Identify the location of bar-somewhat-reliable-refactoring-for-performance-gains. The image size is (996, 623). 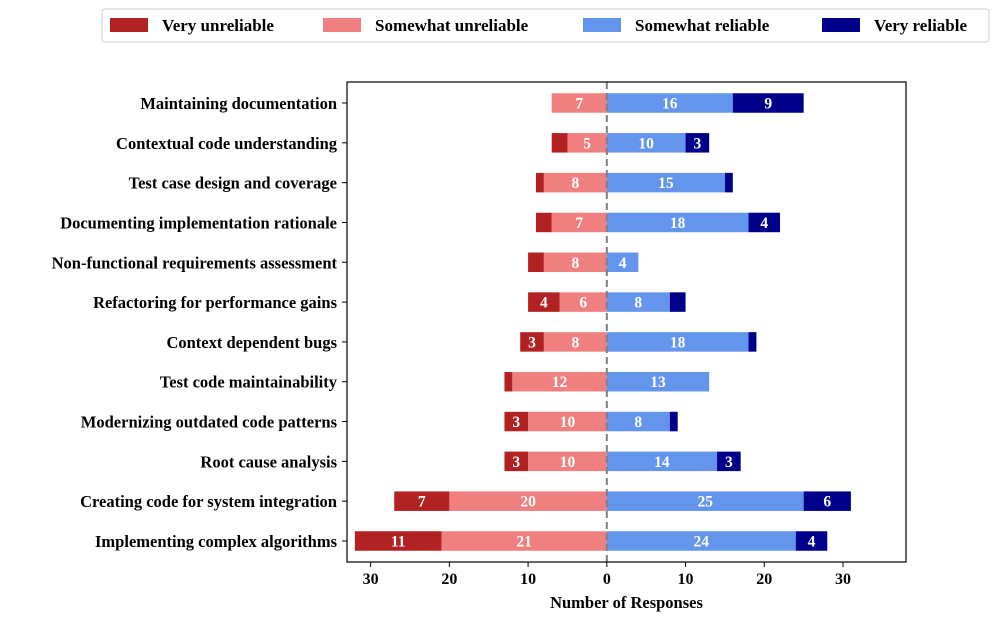
(638, 302).